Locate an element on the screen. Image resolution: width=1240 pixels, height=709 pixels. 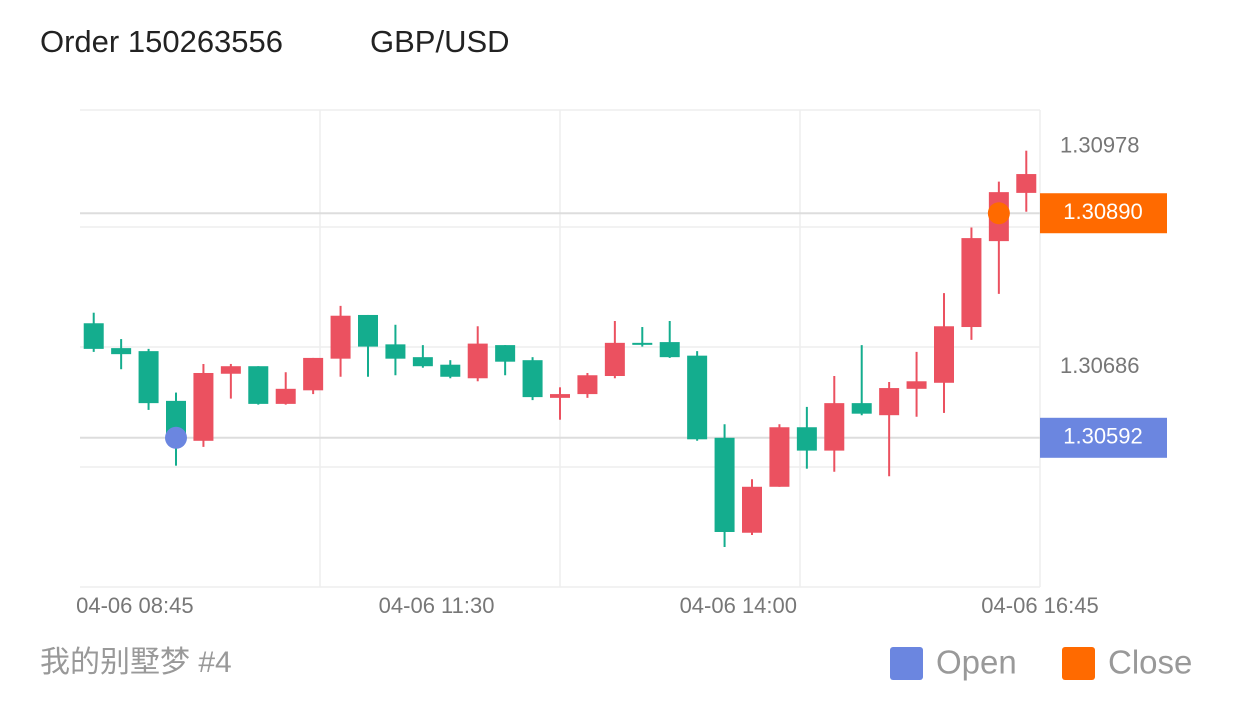
caption: 我的别墅梦 #4 is located at coordinates (136, 662).